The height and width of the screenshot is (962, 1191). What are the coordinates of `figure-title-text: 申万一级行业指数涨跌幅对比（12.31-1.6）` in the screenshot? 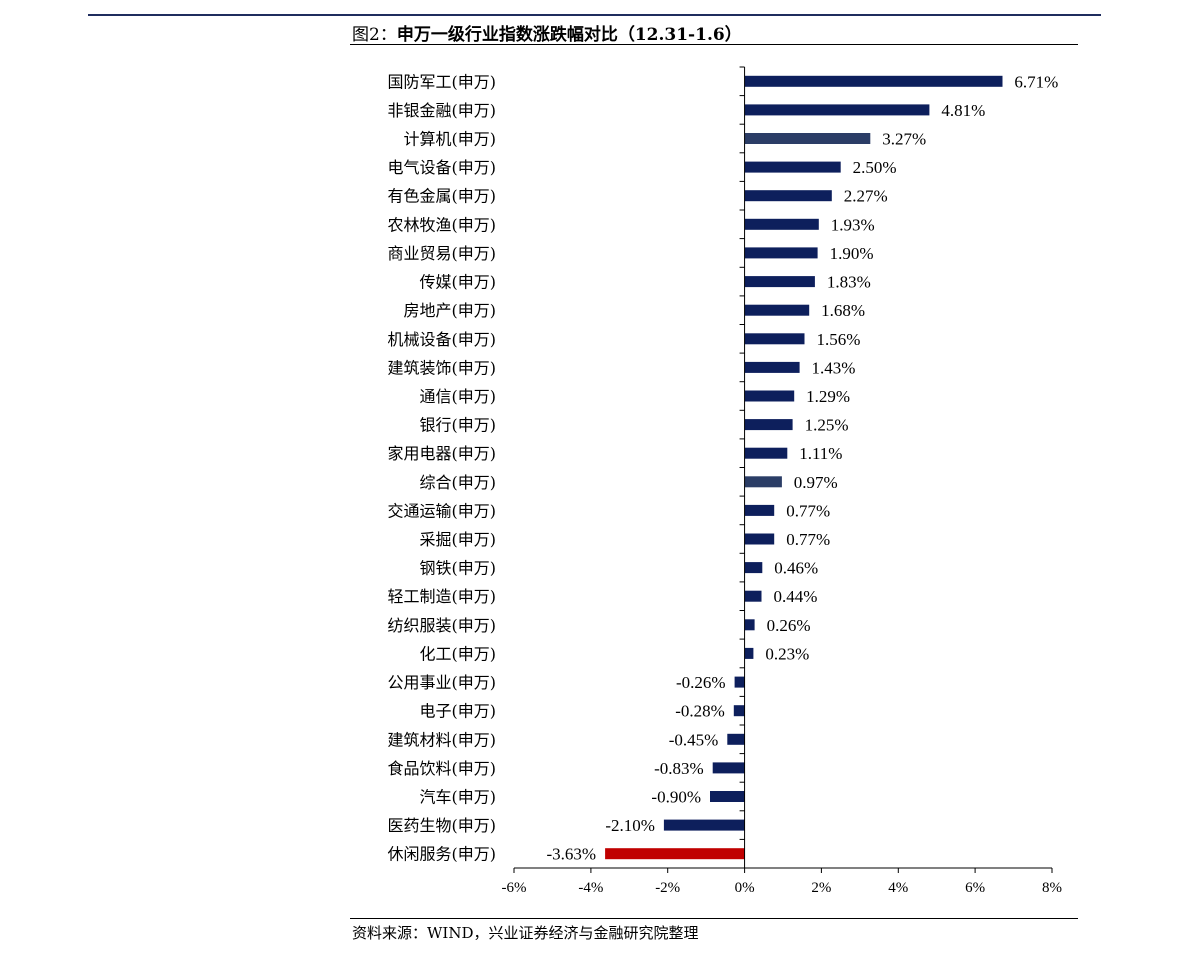 It's located at (569, 35).